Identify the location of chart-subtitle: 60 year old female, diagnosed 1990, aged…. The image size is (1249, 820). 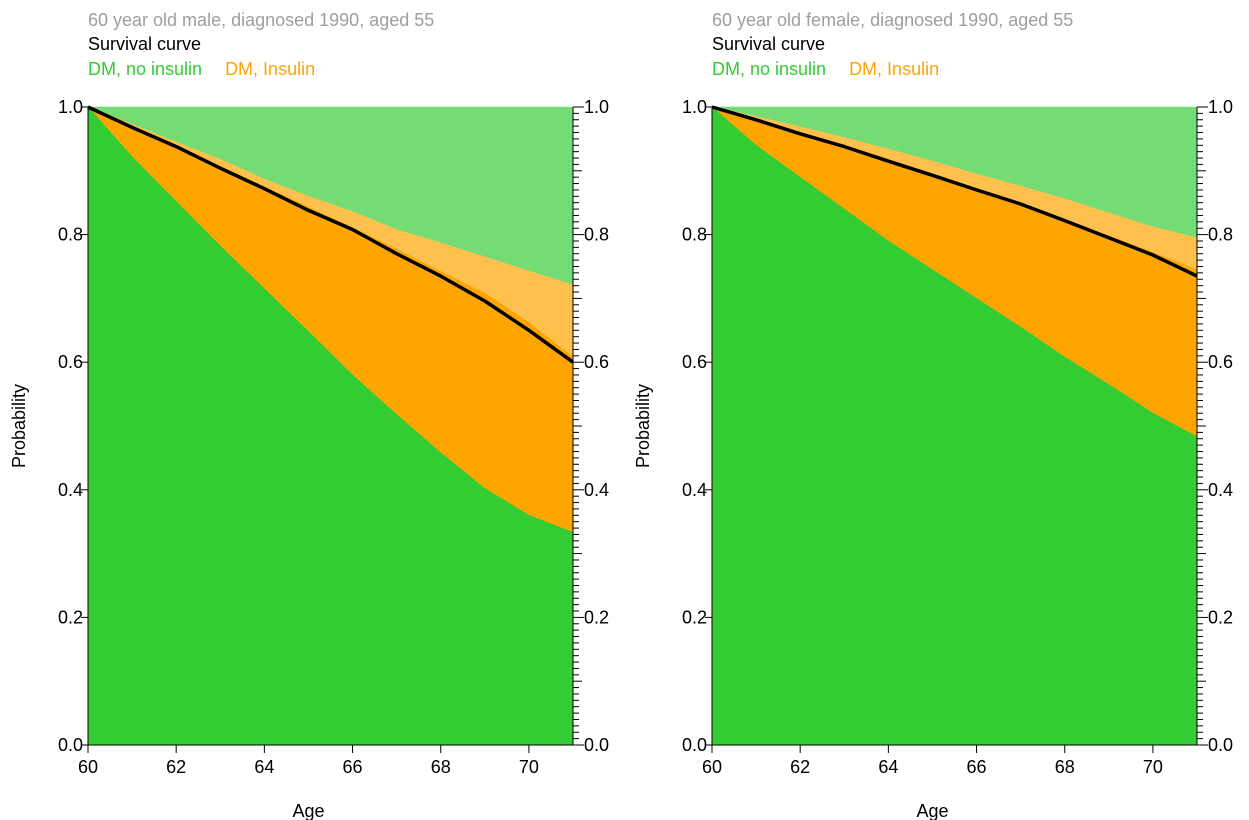
(893, 20).